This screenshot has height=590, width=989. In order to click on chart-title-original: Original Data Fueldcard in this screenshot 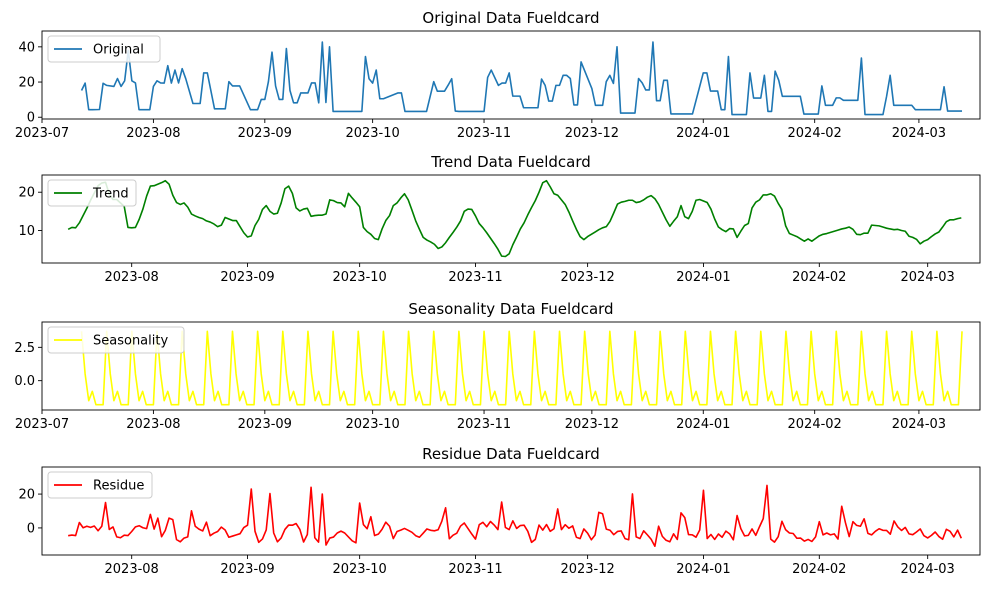, I will do `click(510, 18)`.